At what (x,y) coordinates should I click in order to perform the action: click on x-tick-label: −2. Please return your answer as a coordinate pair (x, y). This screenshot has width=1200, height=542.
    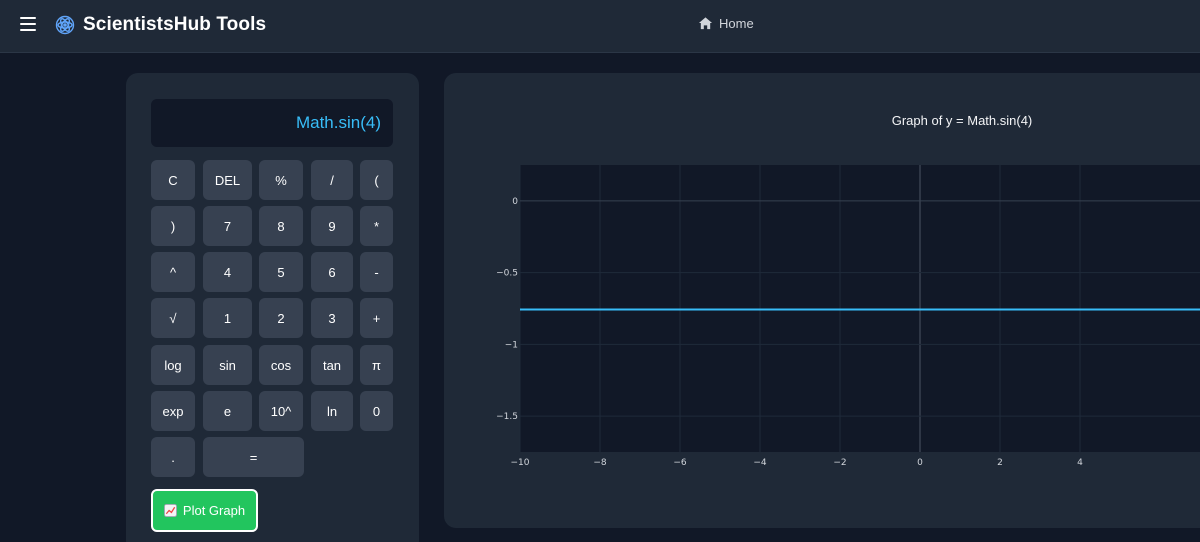
    Looking at the image, I should click on (839, 463).